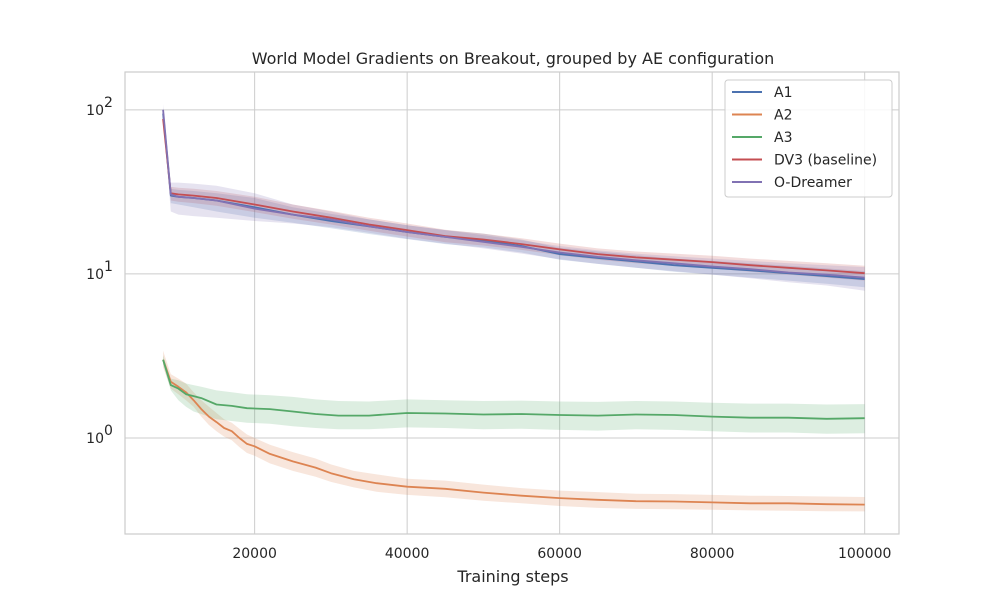 This screenshot has height=600, width=1000. Describe the element at coordinates (813, 183) in the screenshot. I see `legend-label: O-Dreamer` at that location.